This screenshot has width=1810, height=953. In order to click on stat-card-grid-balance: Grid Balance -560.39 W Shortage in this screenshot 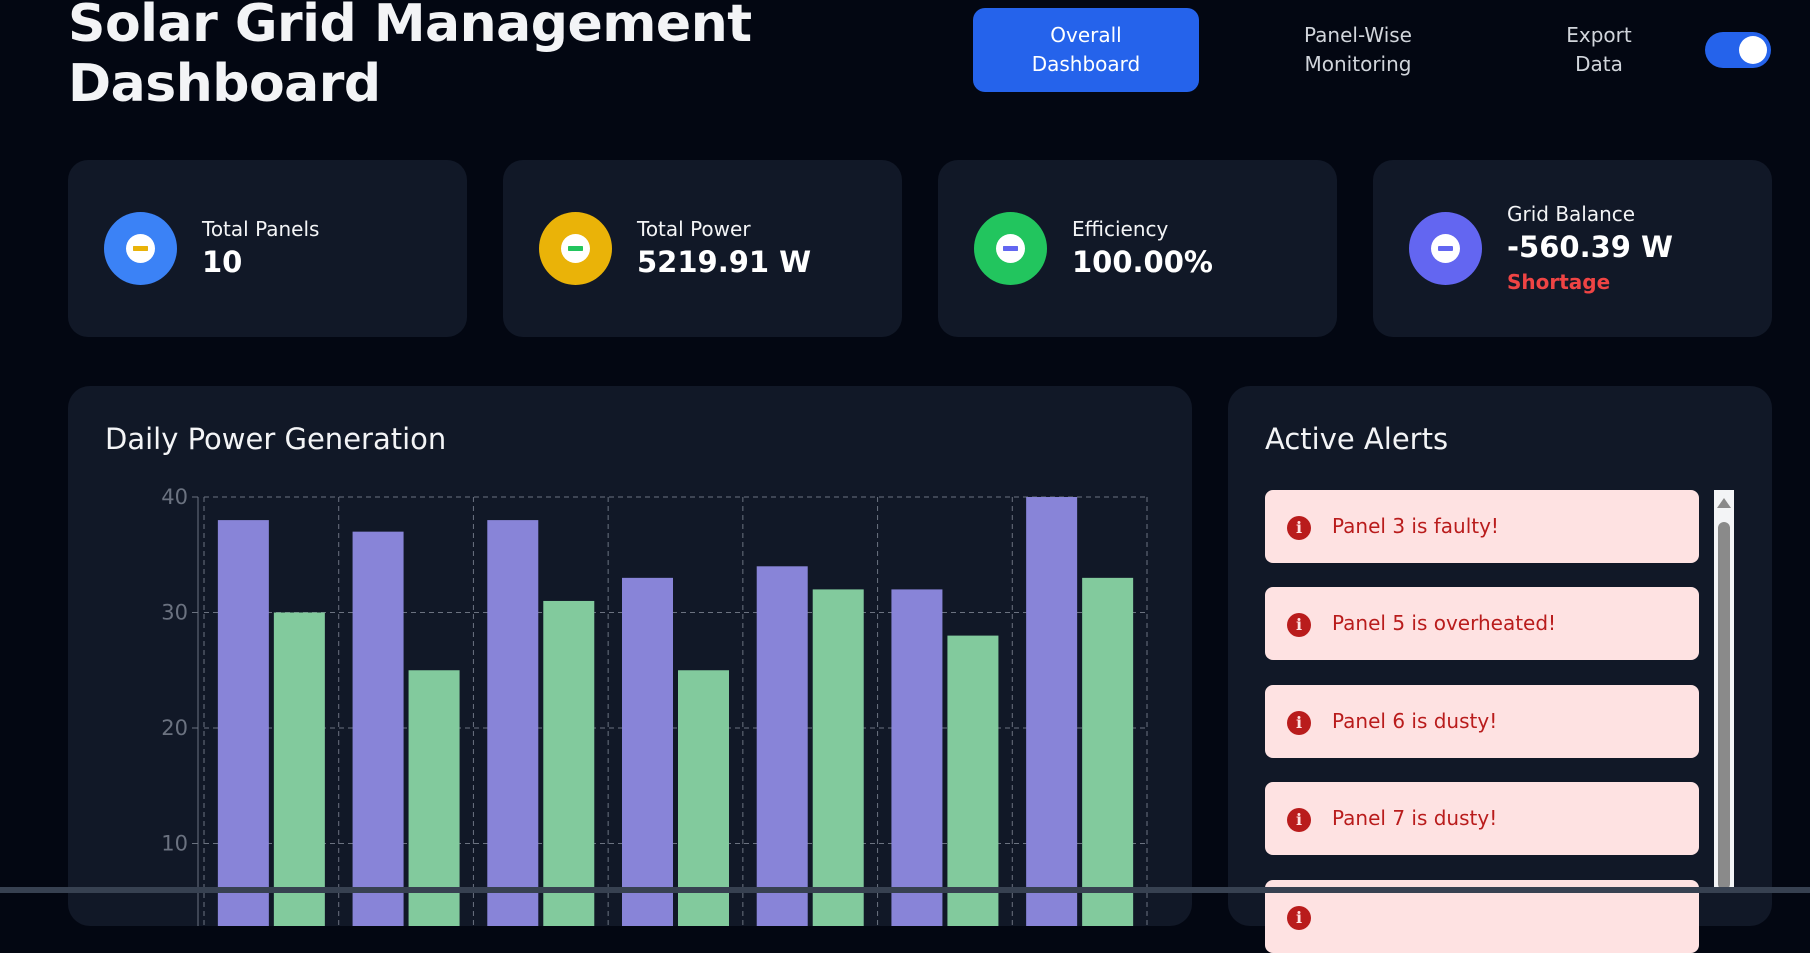, I will do `click(1572, 248)`.